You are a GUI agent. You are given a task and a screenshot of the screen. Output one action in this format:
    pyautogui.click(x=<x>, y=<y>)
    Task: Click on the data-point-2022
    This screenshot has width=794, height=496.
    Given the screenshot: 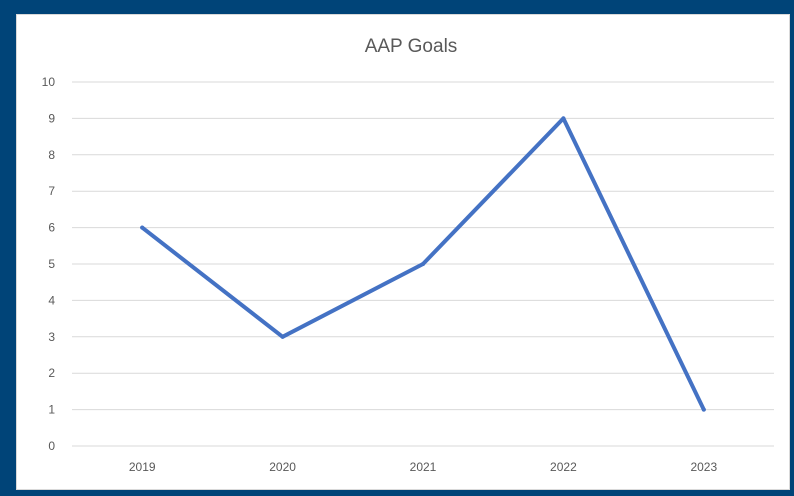 What is the action you would take?
    pyautogui.click(x=563, y=118)
    